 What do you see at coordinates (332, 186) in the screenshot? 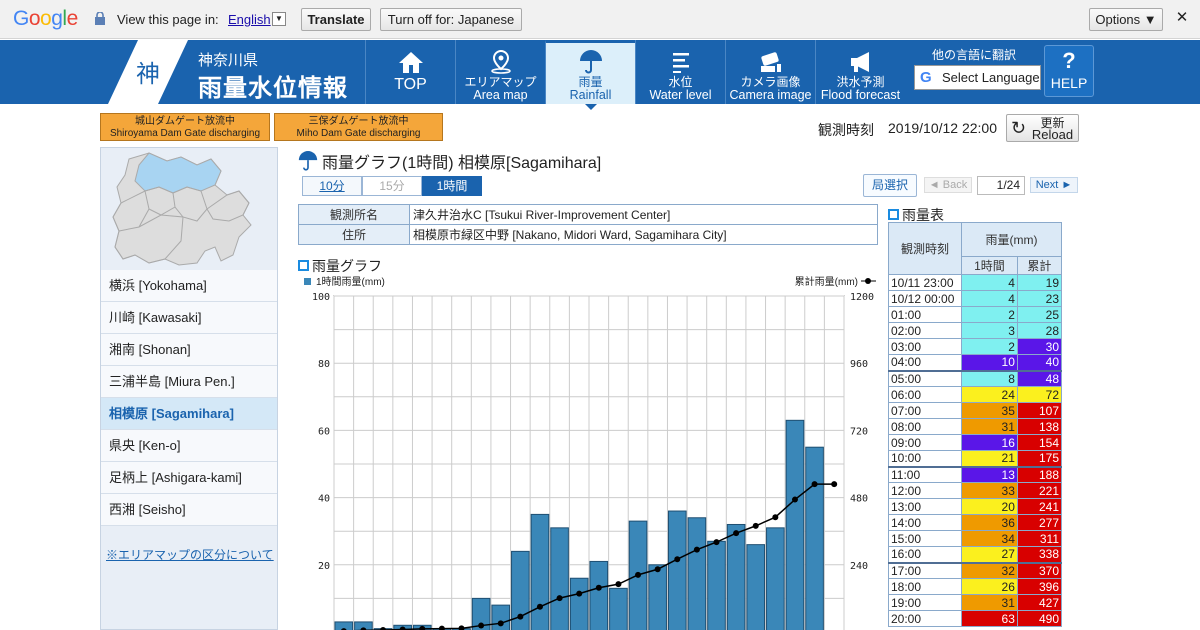
I see `tab-10min: 10分` at bounding box center [332, 186].